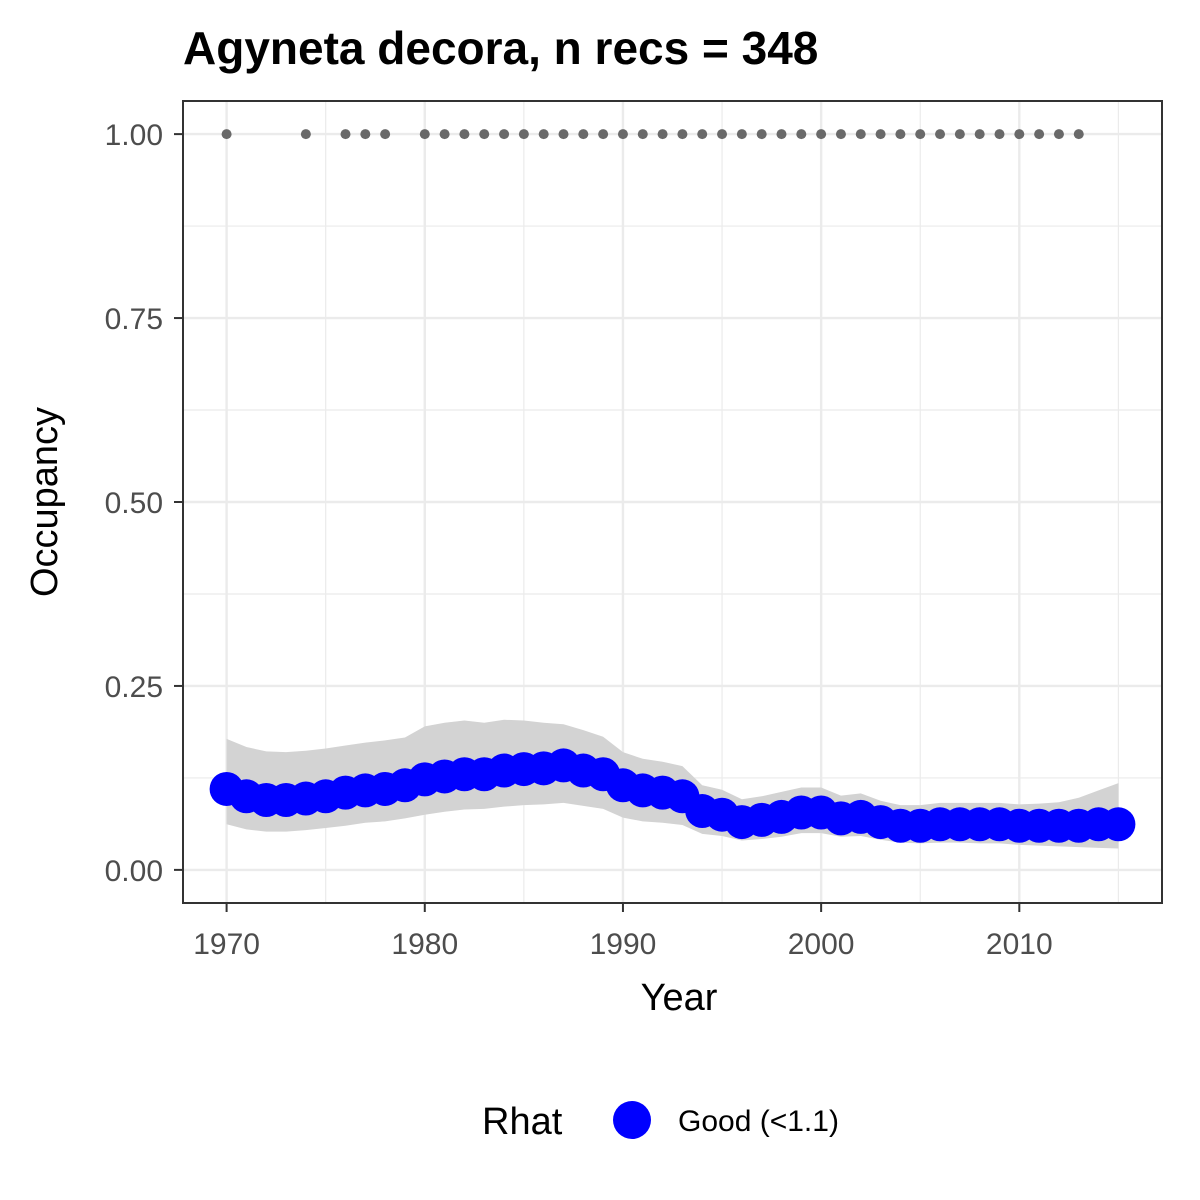 The image size is (1200, 1200). What do you see at coordinates (622, 134) in the screenshot?
I see `record-point-1990` at bounding box center [622, 134].